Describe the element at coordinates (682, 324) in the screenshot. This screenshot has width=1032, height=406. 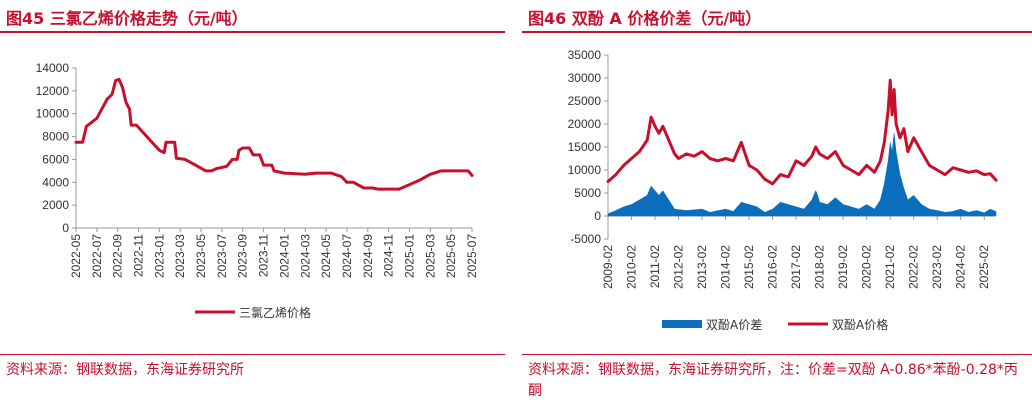
I see `legend-swatch` at that location.